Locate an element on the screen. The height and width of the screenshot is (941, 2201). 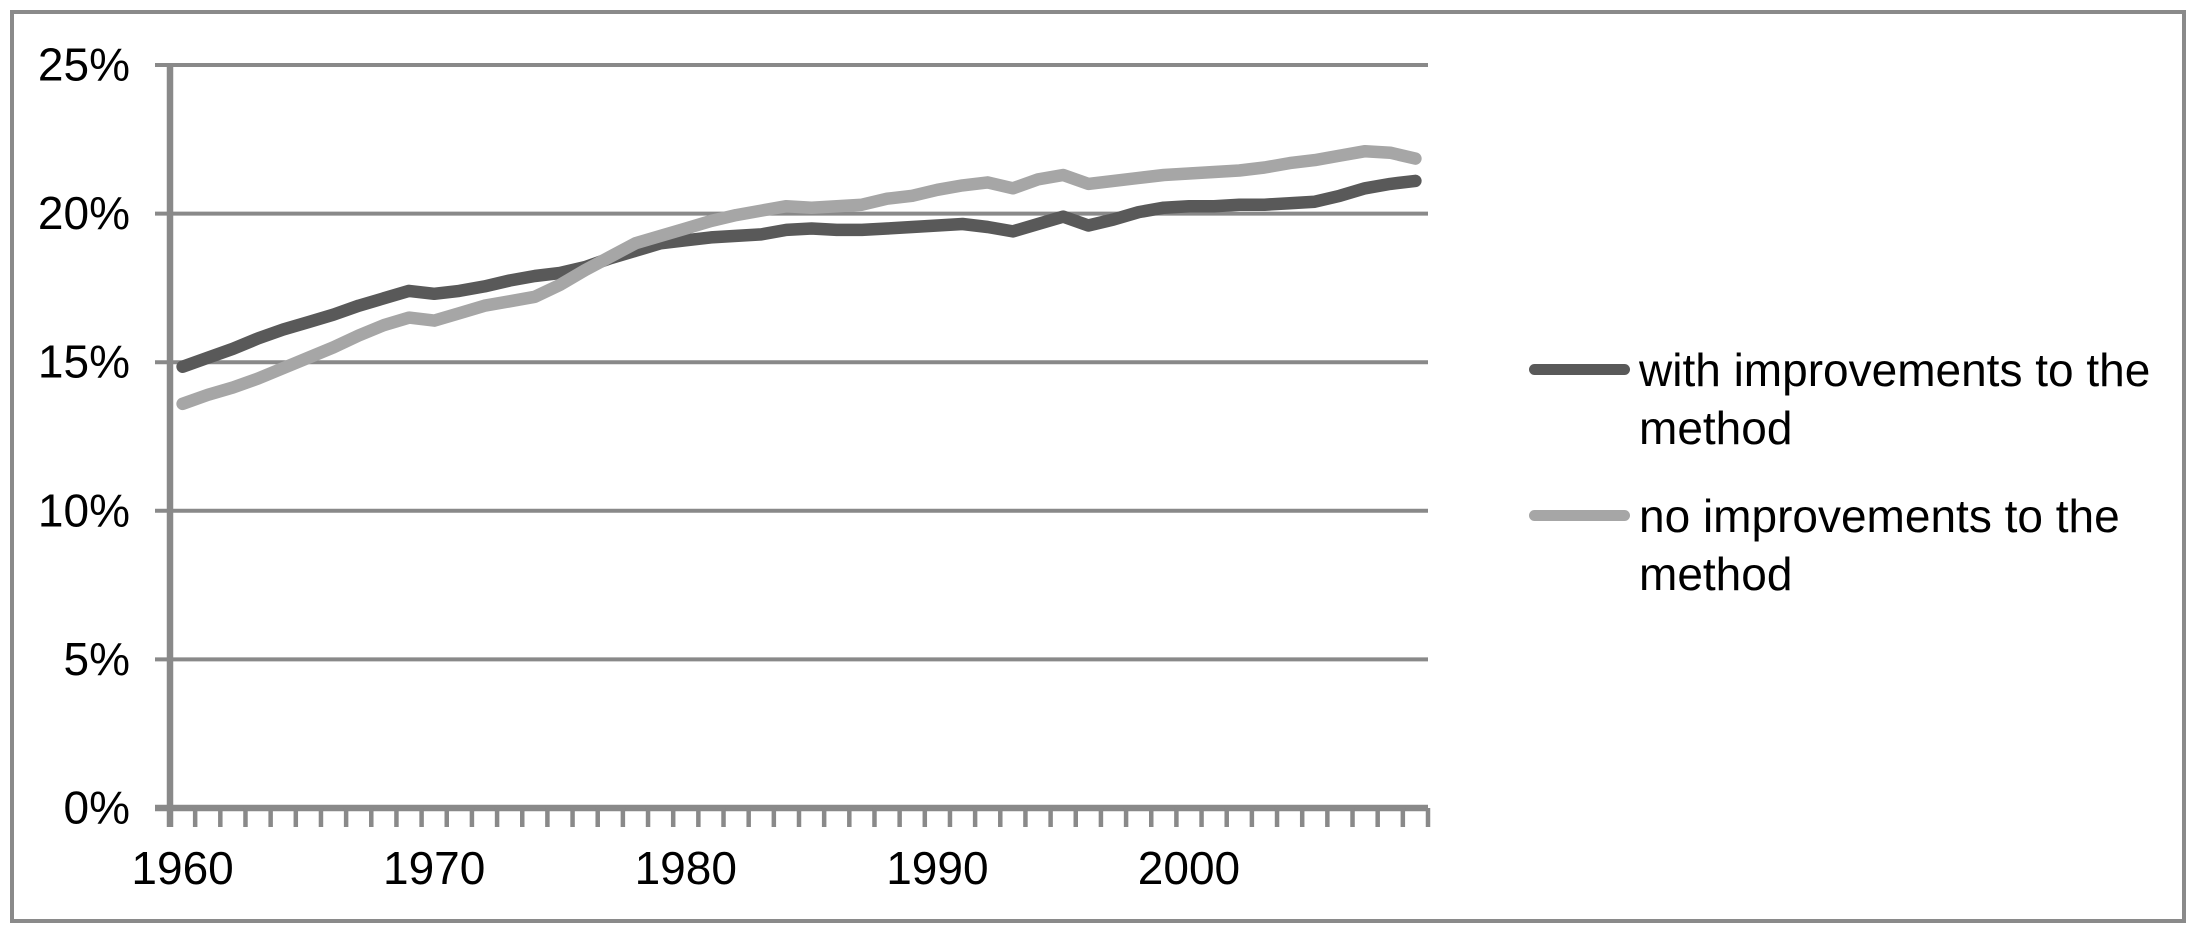
y-axis-label: 25% is located at coordinates (84, 65).